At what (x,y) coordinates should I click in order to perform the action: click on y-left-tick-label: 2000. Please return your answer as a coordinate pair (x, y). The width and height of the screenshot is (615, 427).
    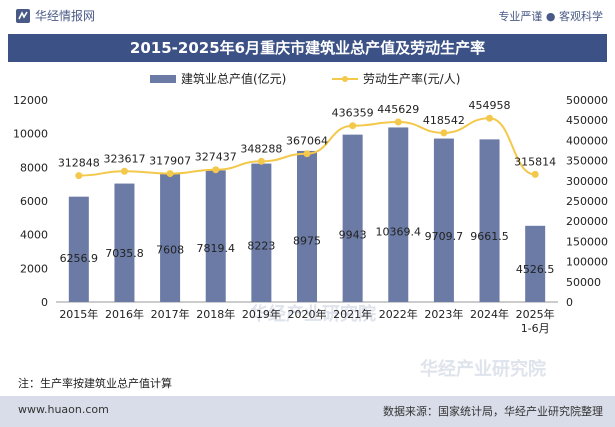
    Looking at the image, I should click on (34, 268).